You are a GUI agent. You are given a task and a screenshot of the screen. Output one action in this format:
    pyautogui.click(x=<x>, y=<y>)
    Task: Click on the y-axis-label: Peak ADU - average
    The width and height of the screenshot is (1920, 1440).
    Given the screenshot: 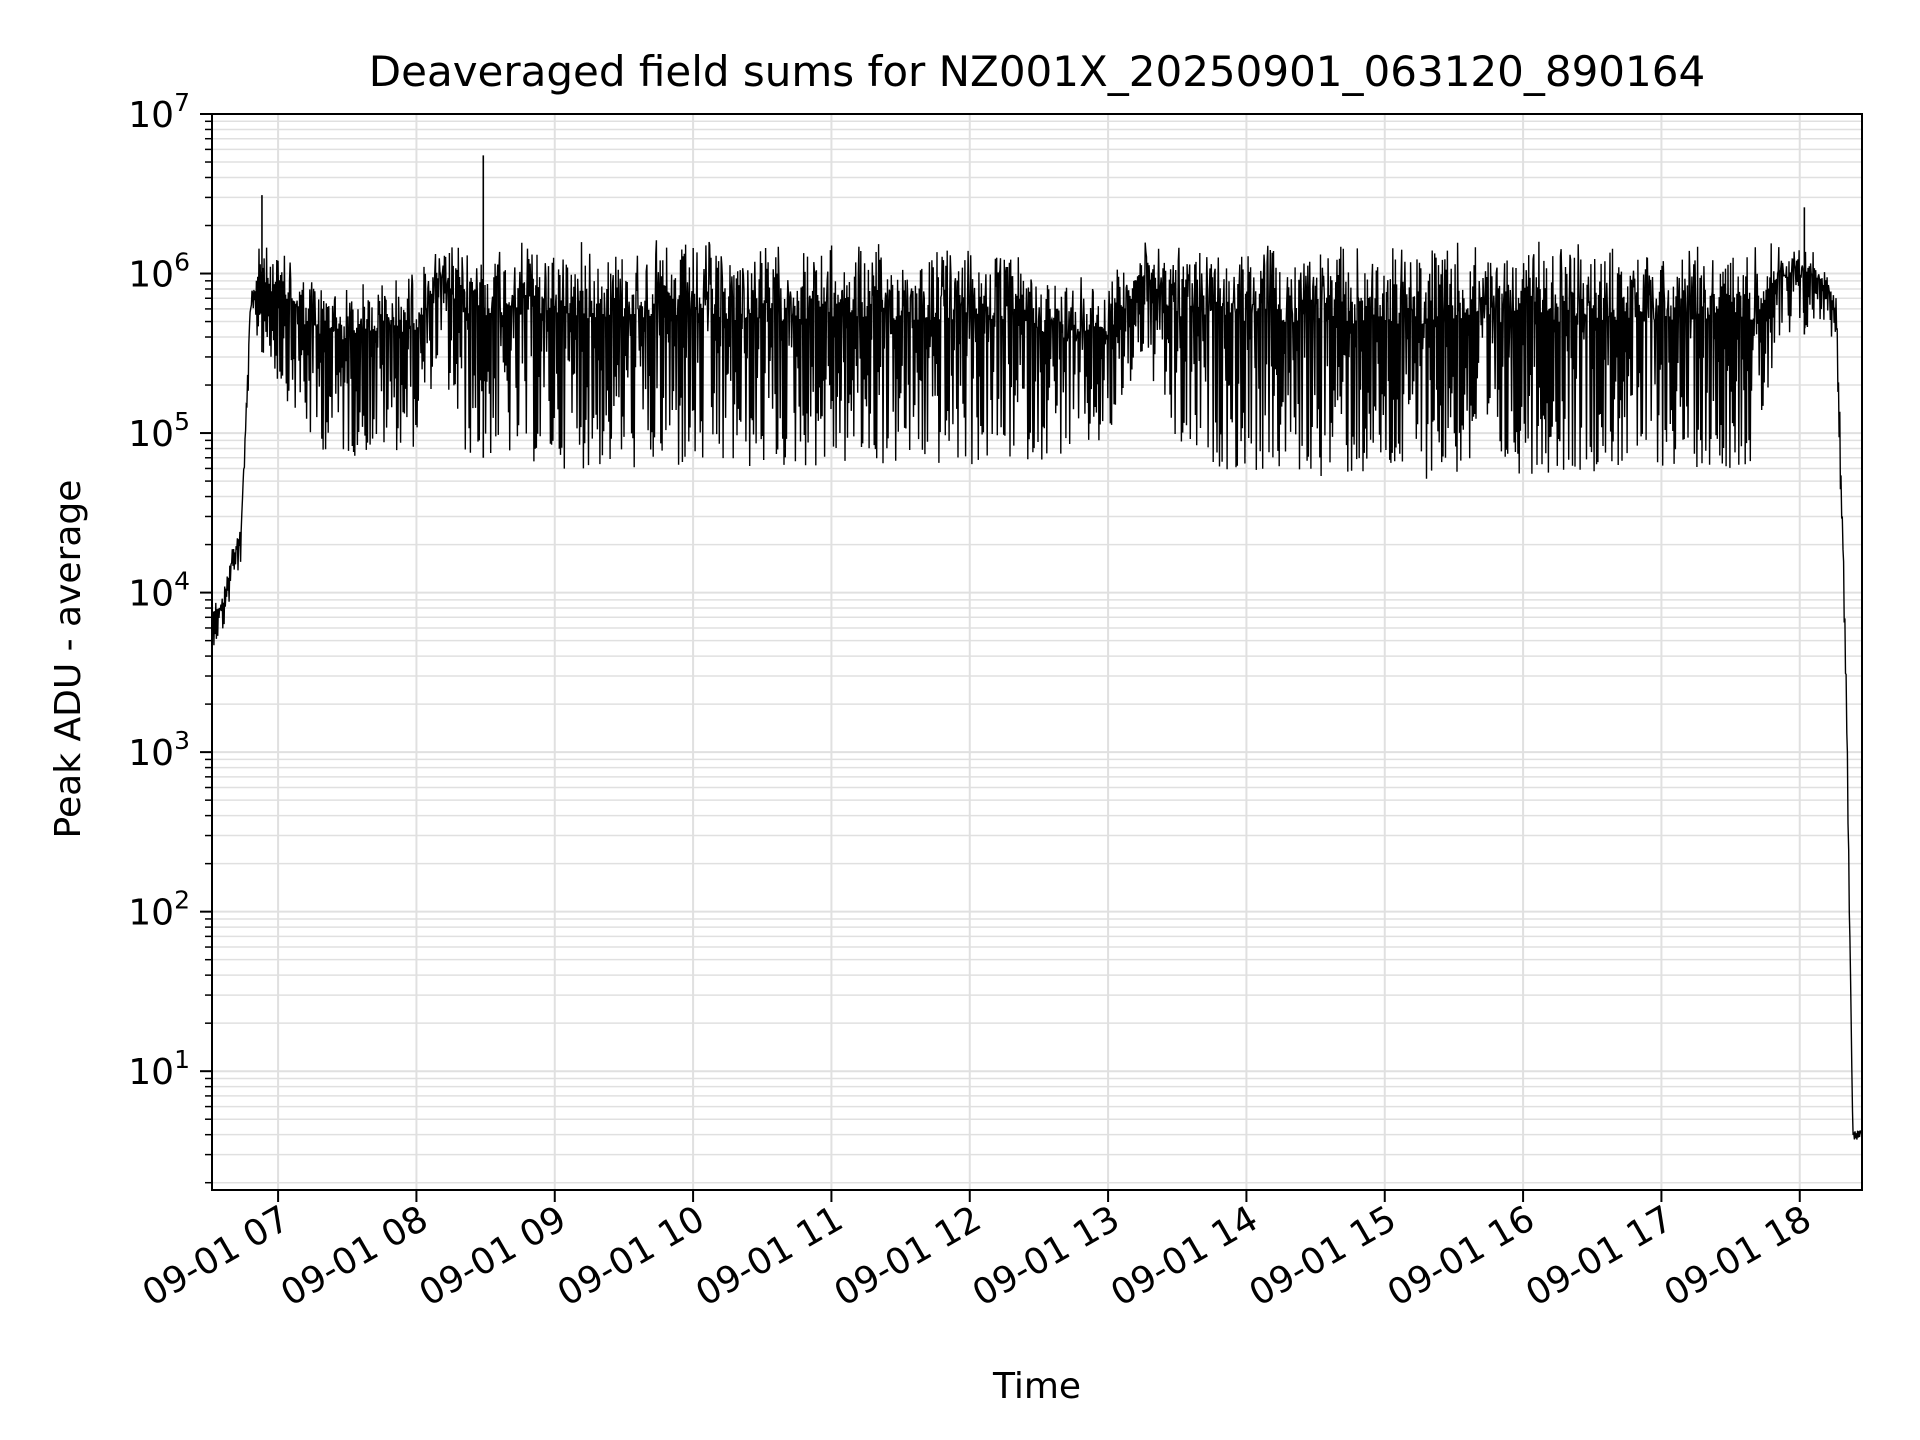 What is the action you would take?
    pyautogui.click(x=68, y=659)
    